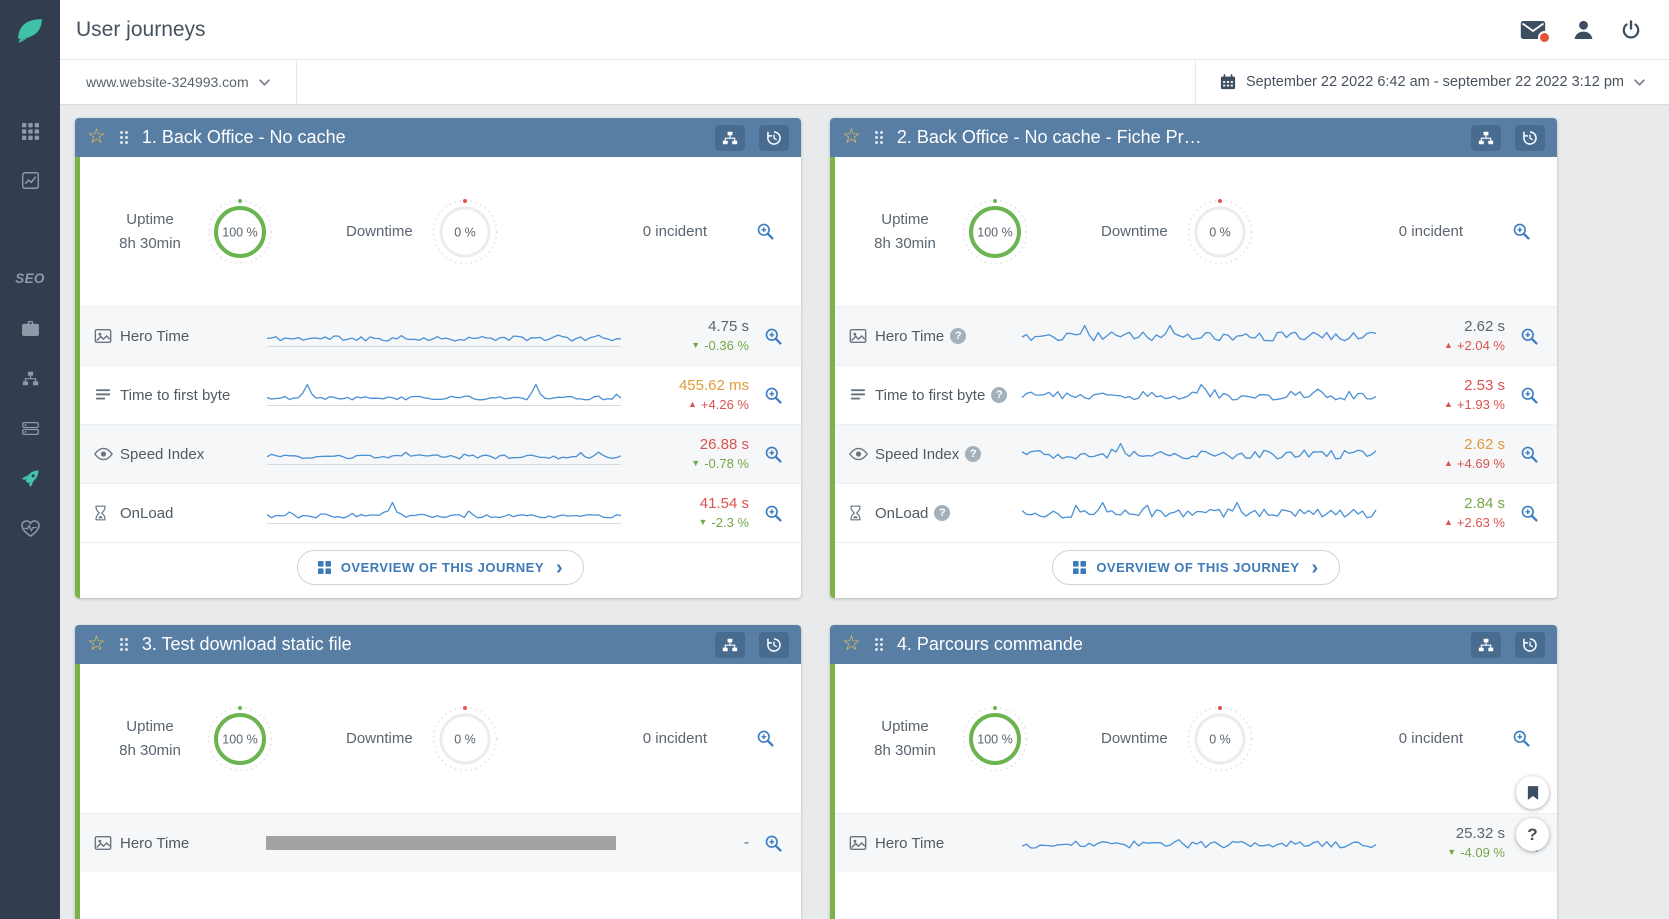  I want to click on metric-value: 2.62 s ▲ +4.69 %, so click(1474, 453).